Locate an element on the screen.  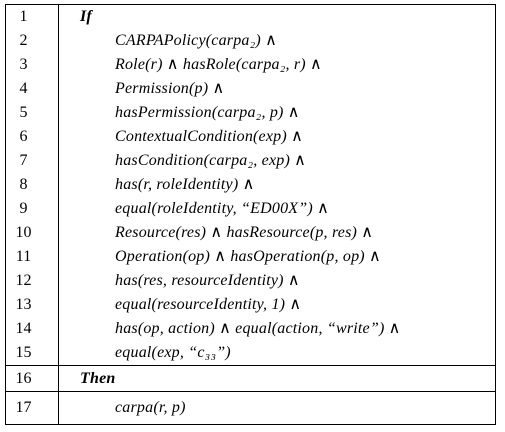
rule-line-9: 9 equal(roleIdentity, “ED00X”) ∧ is located at coordinates (250, 209).